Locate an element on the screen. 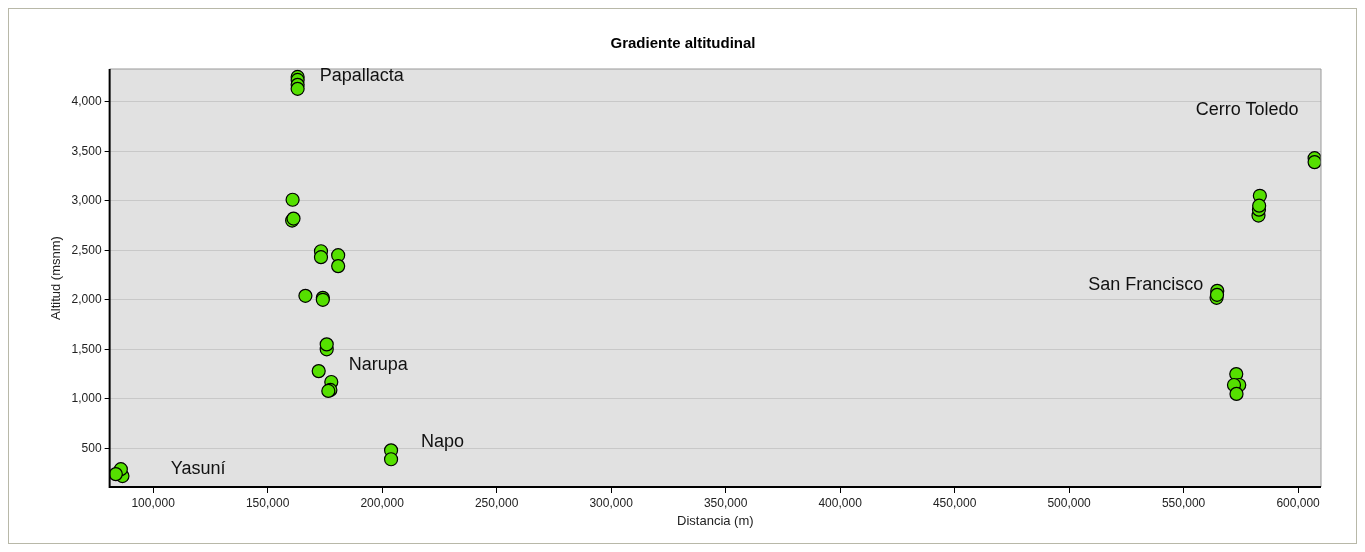  x-tick-label: 250,000 is located at coordinates (496, 502).